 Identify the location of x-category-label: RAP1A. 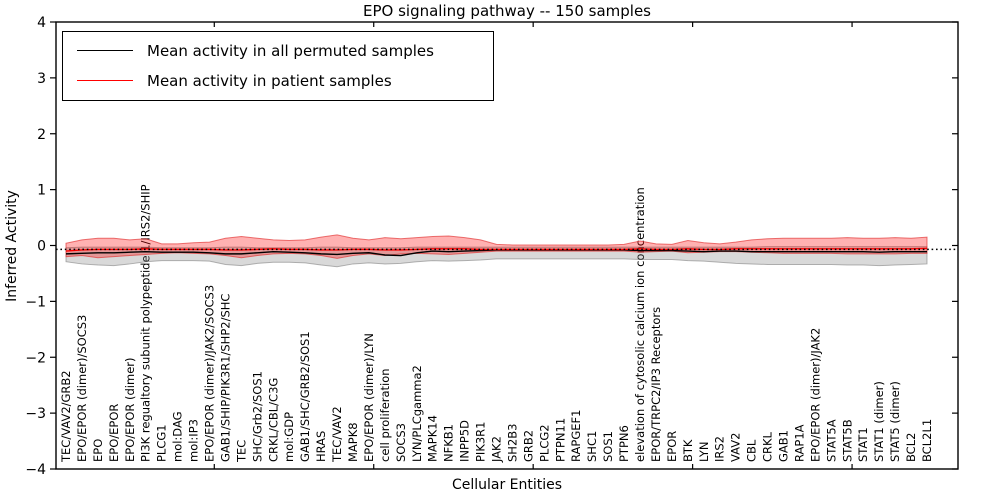
(799, 443).